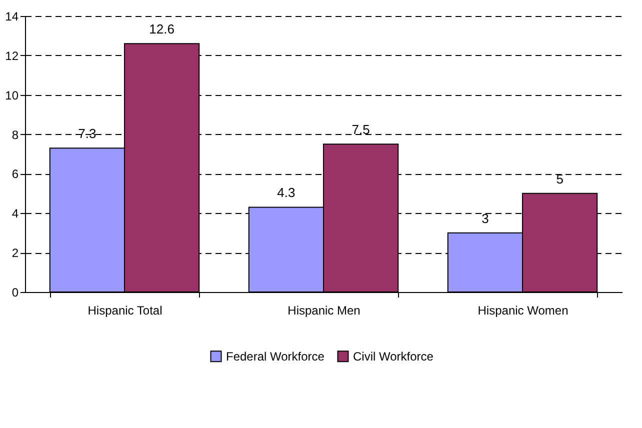  What do you see at coordinates (523, 311) in the screenshot?
I see `x-tick-label: Hispanic Women` at bounding box center [523, 311].